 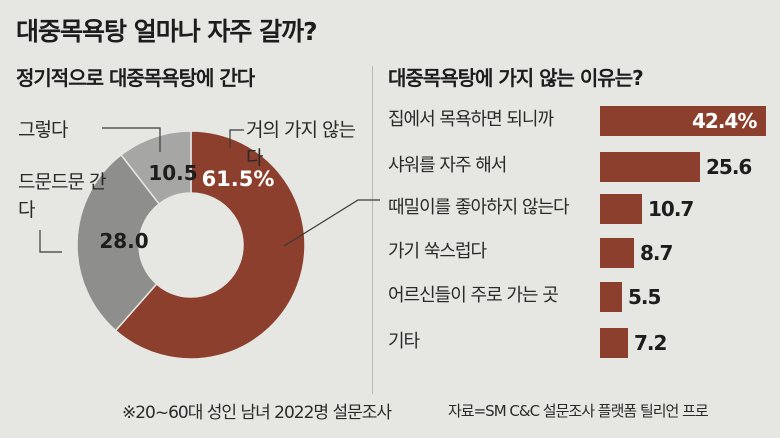 What do you see at coordinates (471, 119) in the screenshot?
I see `bar-label: 집에서 목욕하면 되니까` at bounding box center [471, 119].